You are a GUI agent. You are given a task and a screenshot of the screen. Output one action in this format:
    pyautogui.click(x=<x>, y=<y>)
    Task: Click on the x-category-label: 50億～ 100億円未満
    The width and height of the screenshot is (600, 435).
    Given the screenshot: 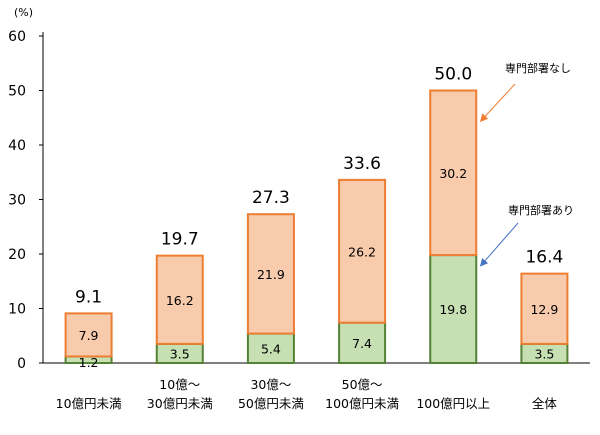 What is the action you would take?
    pyautogui.click(x=362, y=394)
    